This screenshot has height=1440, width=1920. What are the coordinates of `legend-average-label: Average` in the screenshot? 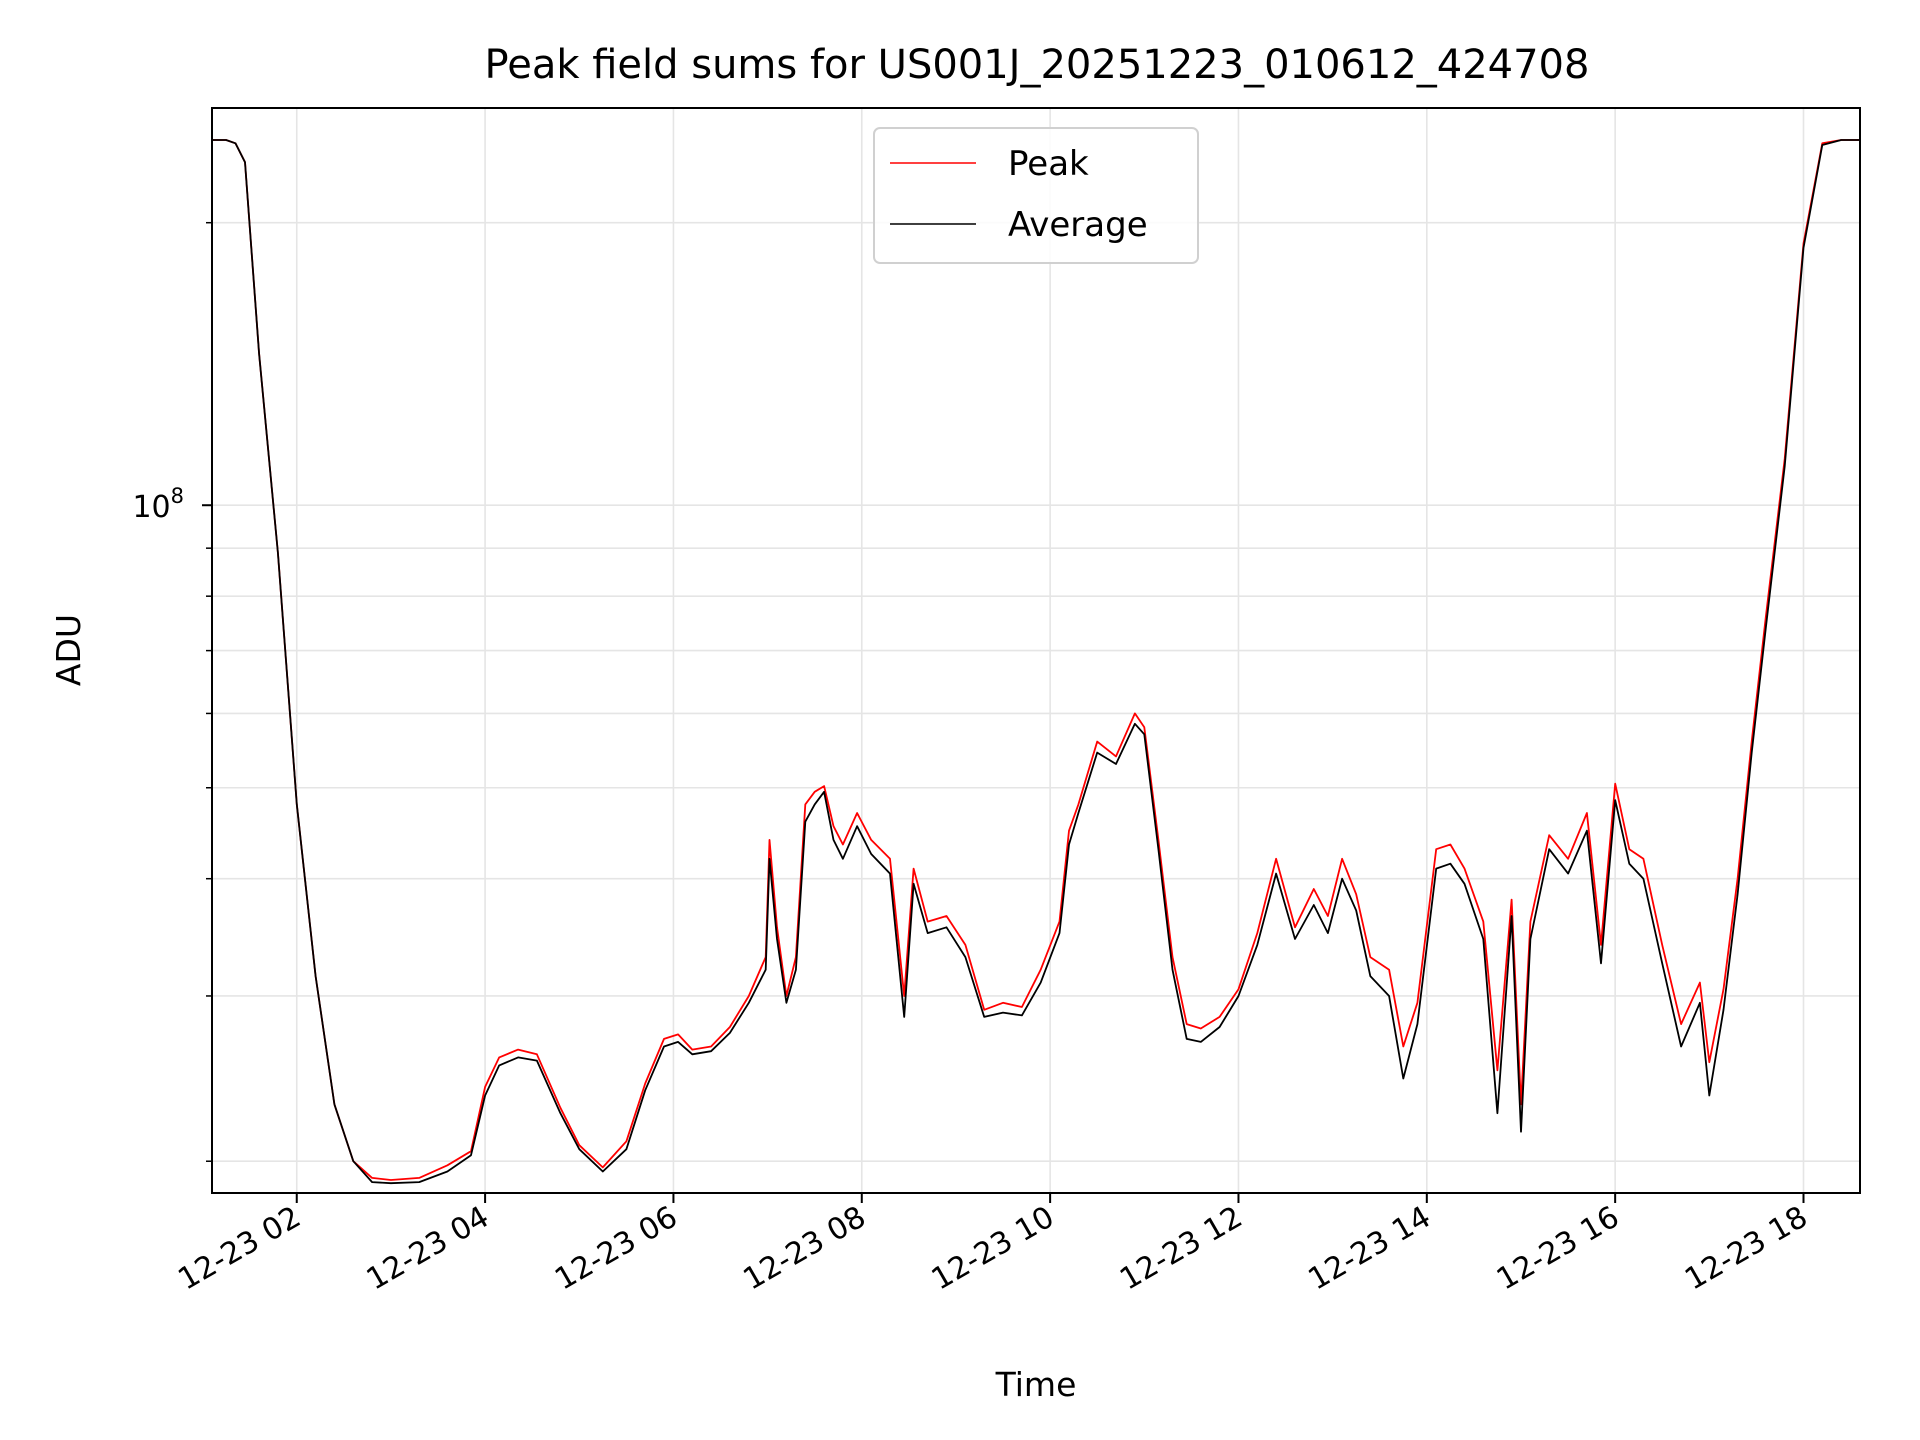 It's located at (1078, 225).